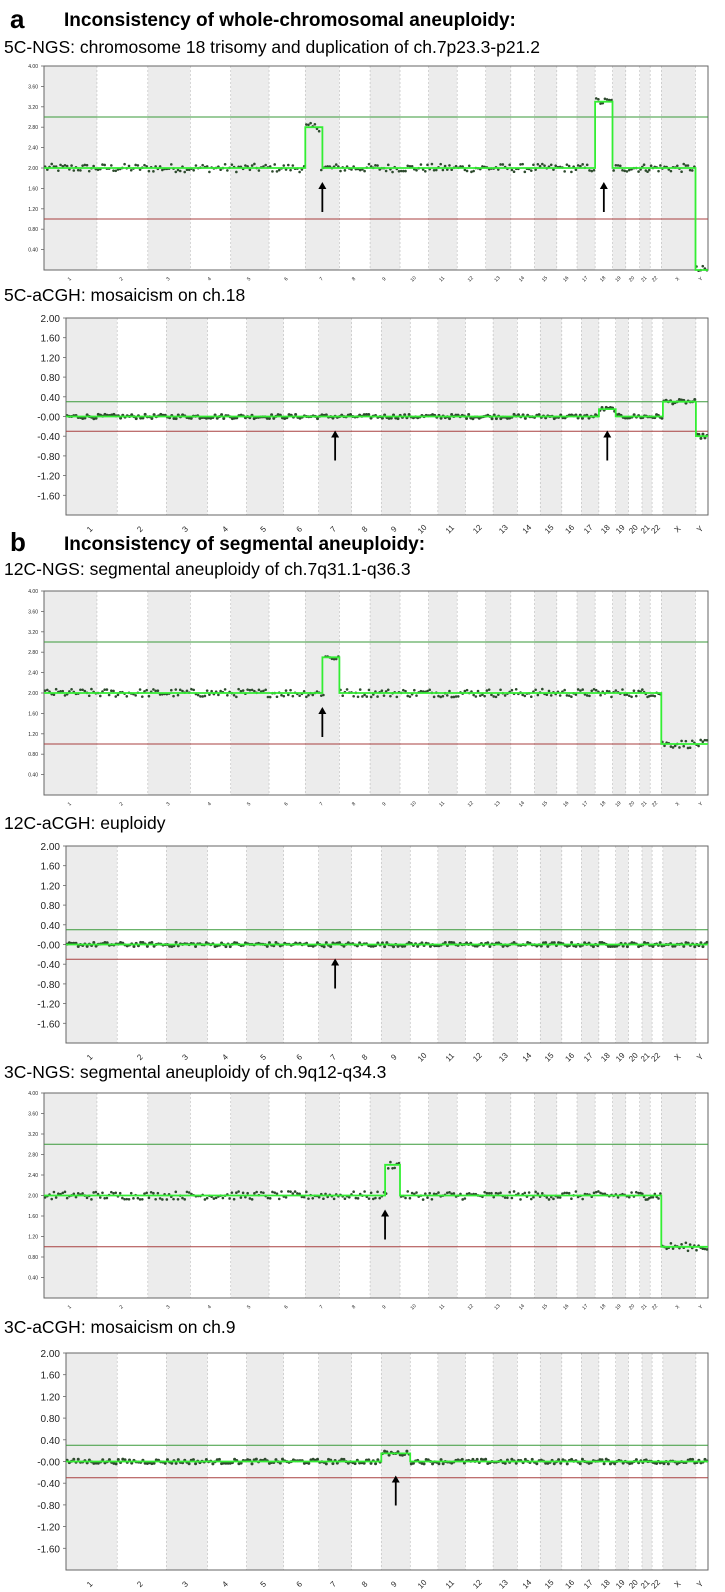 This screenshot has height=1592, width=725. I want to click on x-tick-label: 7, so click(322, 804).